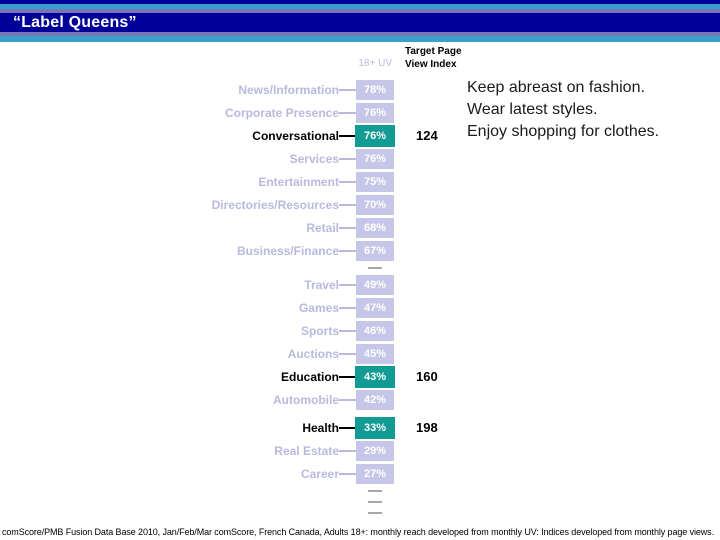 The image size is (720, 540). What do you see at coordinates (433, 58) in the screenshot?
I see `column-header-index: Target Page View Index` at bounding box center [433, 58].